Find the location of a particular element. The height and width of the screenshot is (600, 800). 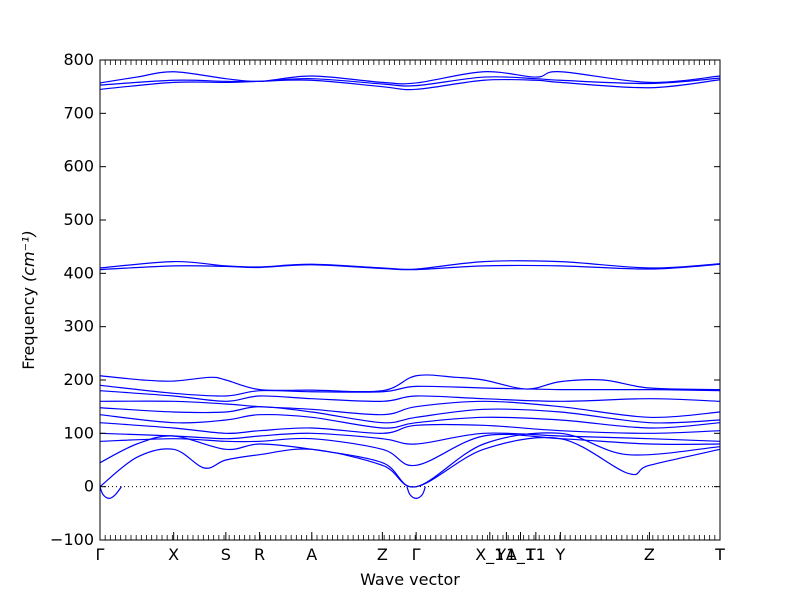

x-tick-label: A is located at coordinates (311, 554).